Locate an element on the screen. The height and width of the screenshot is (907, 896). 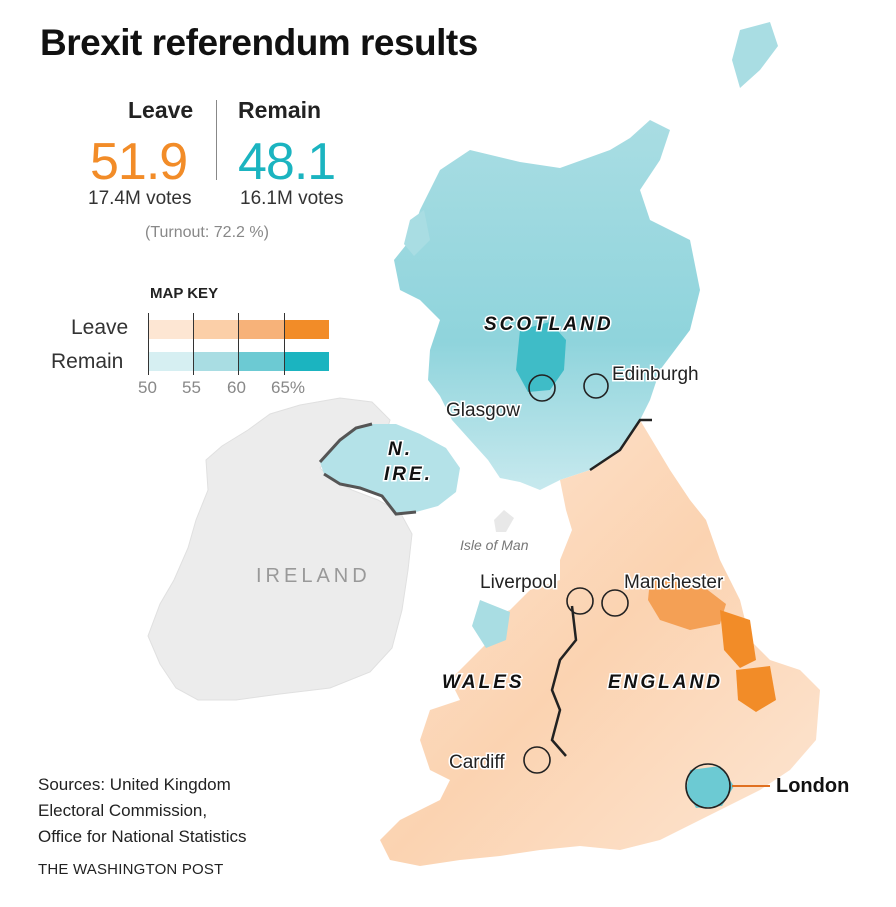
label-manchester: Manchester is located at coordinates (674, 582).